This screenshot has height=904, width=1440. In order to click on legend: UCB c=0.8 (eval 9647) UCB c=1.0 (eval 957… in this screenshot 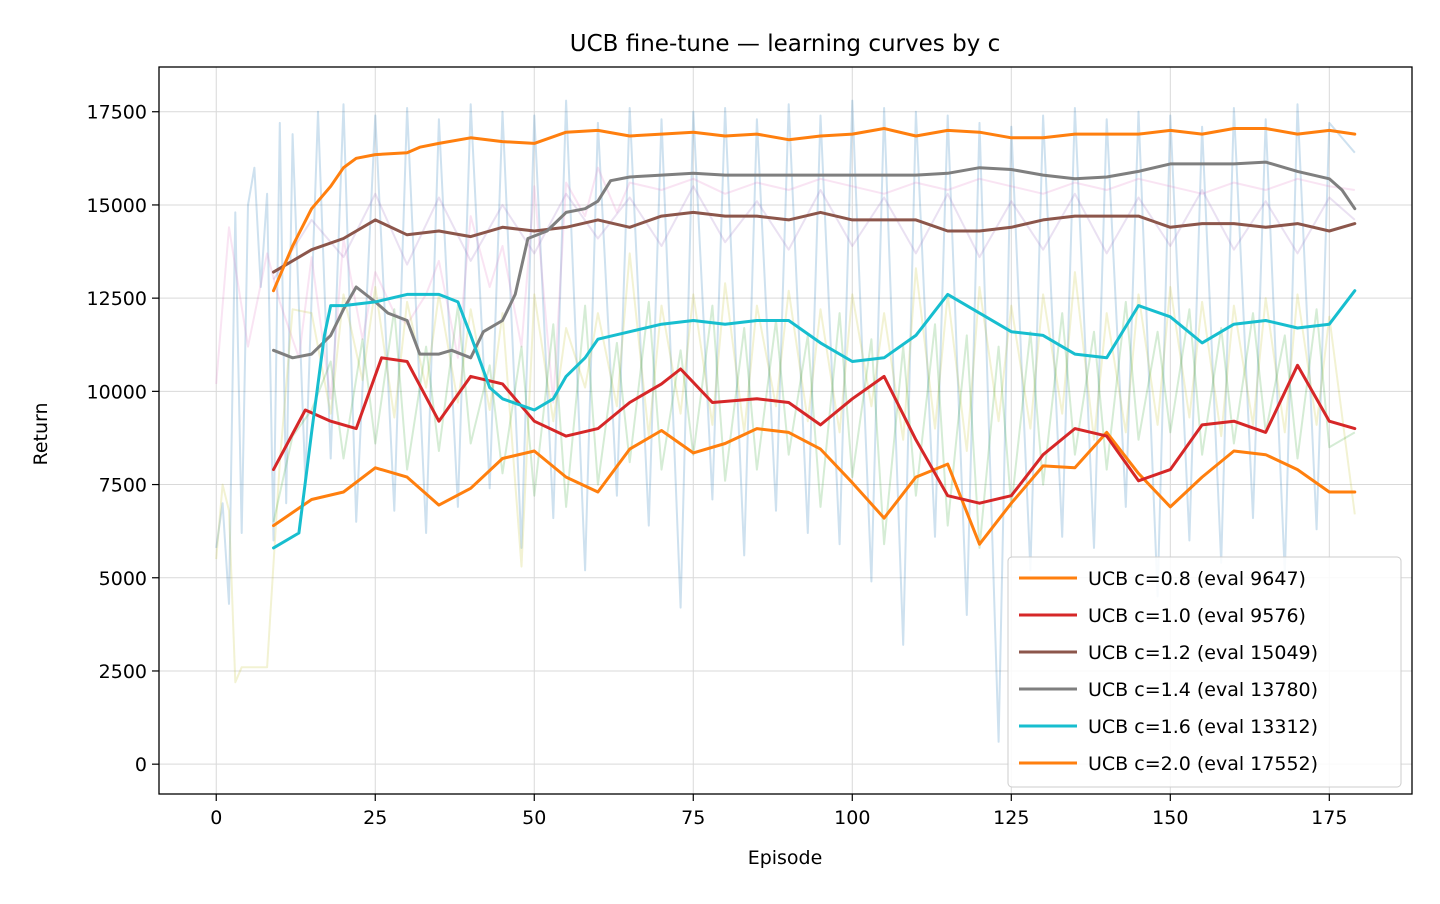, I will do `click(1204, 672)`.